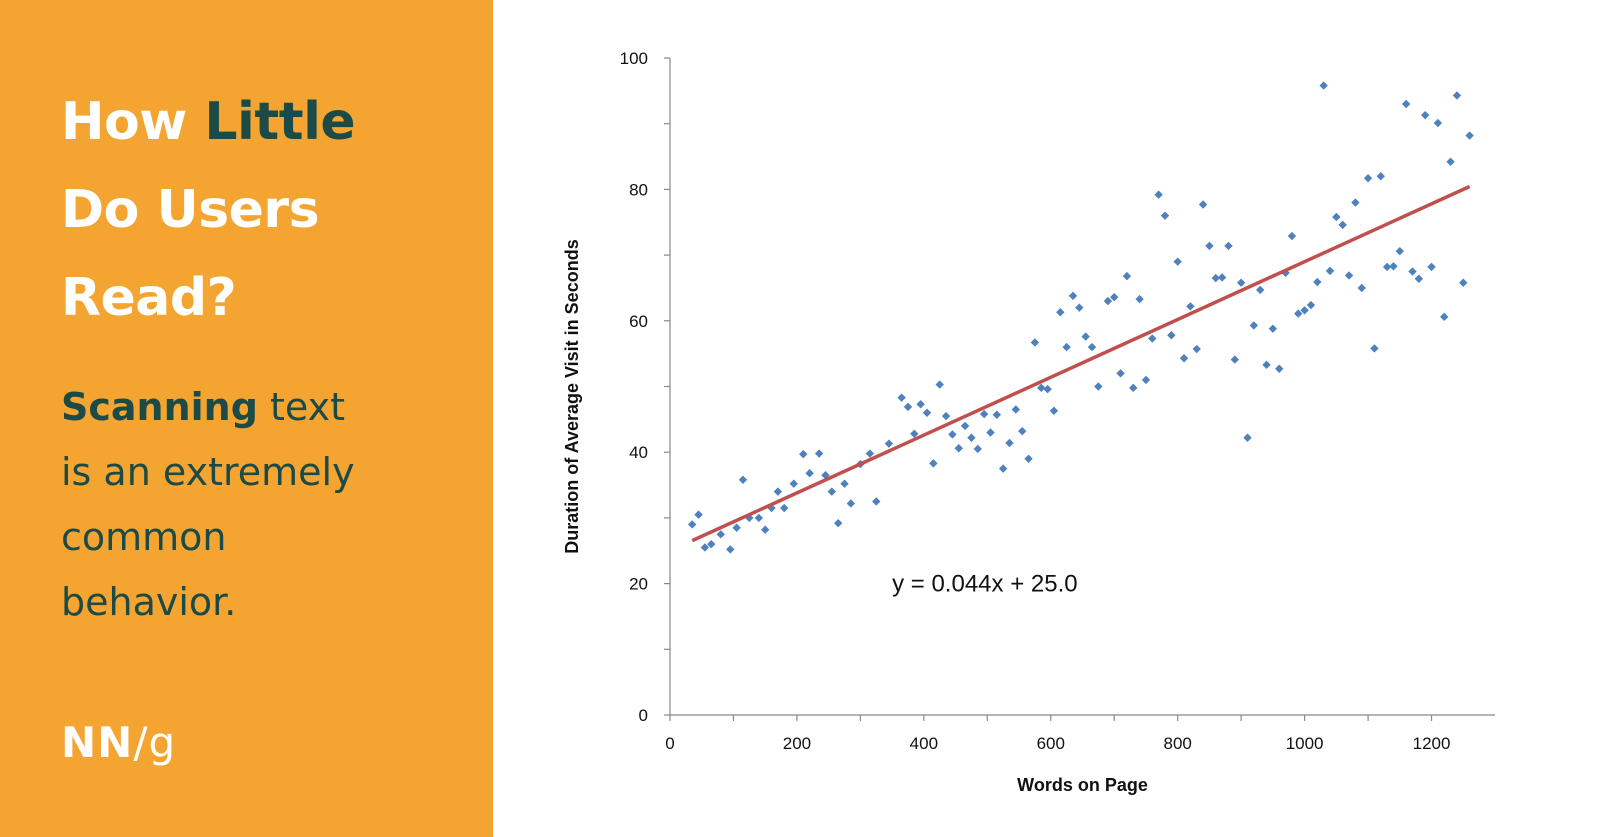 The height and width of the screenshot is (837, 1600). Describe the element at coordinates (638, 321) in the screenshot. I see `y-tick-label: 60` at that location.